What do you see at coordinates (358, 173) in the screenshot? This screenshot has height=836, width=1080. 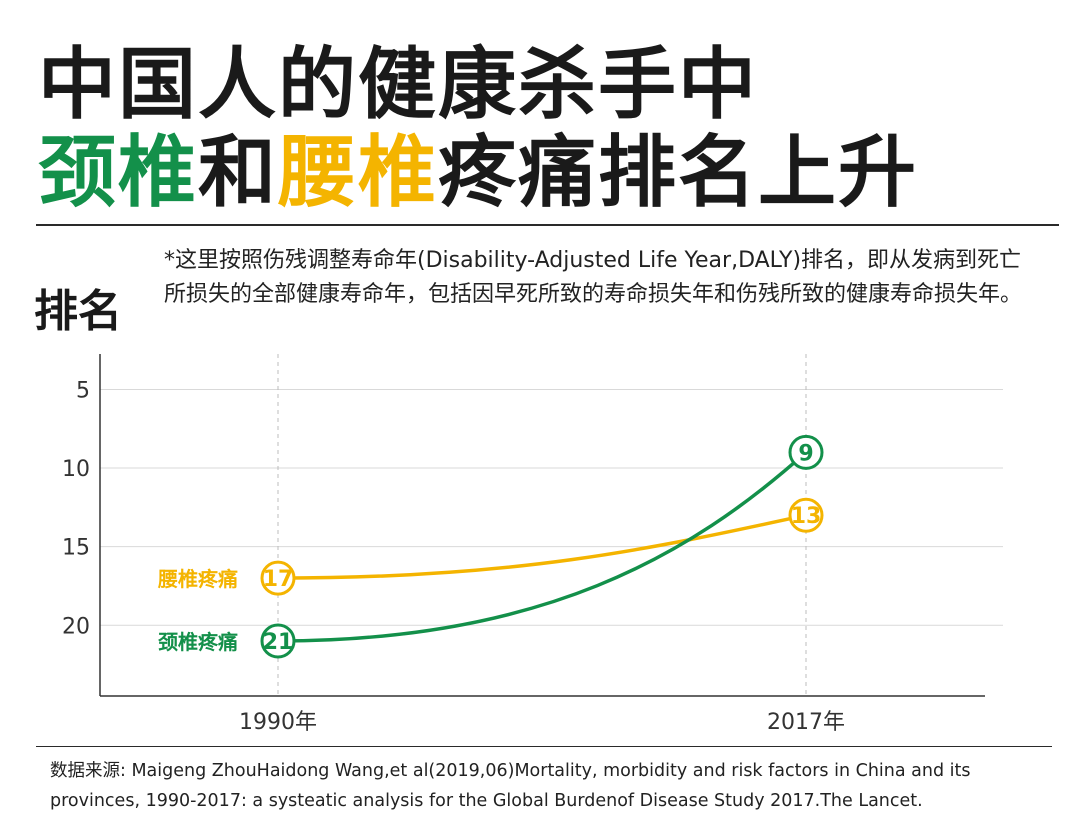 I see `title-lumbar: 腰椎` at bounding box center [358, 173].